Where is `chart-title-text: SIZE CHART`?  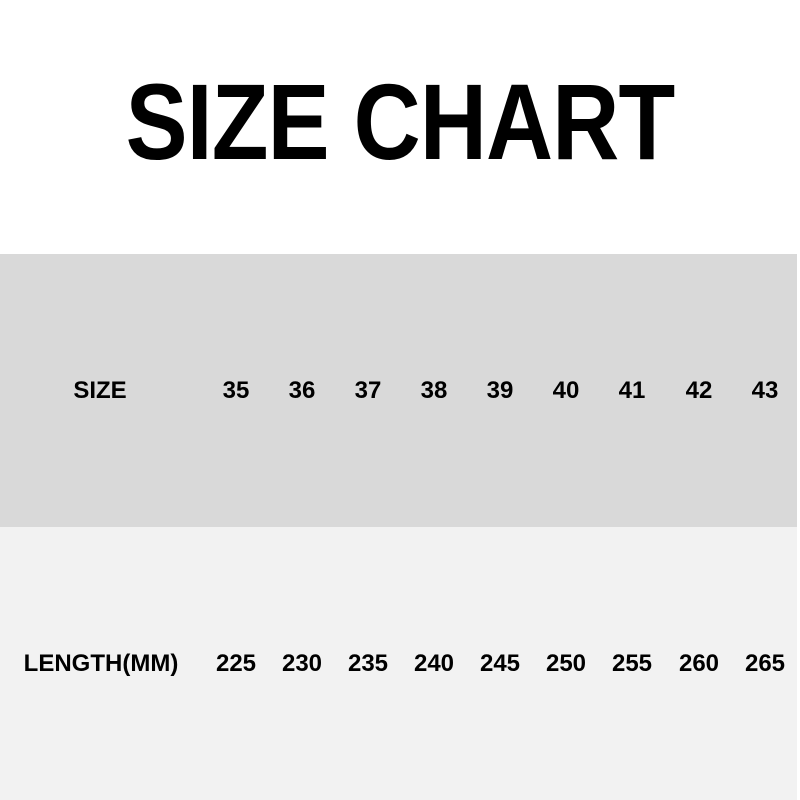
chart-title-text: SIZE CHART is located at coordinates (400, 121).